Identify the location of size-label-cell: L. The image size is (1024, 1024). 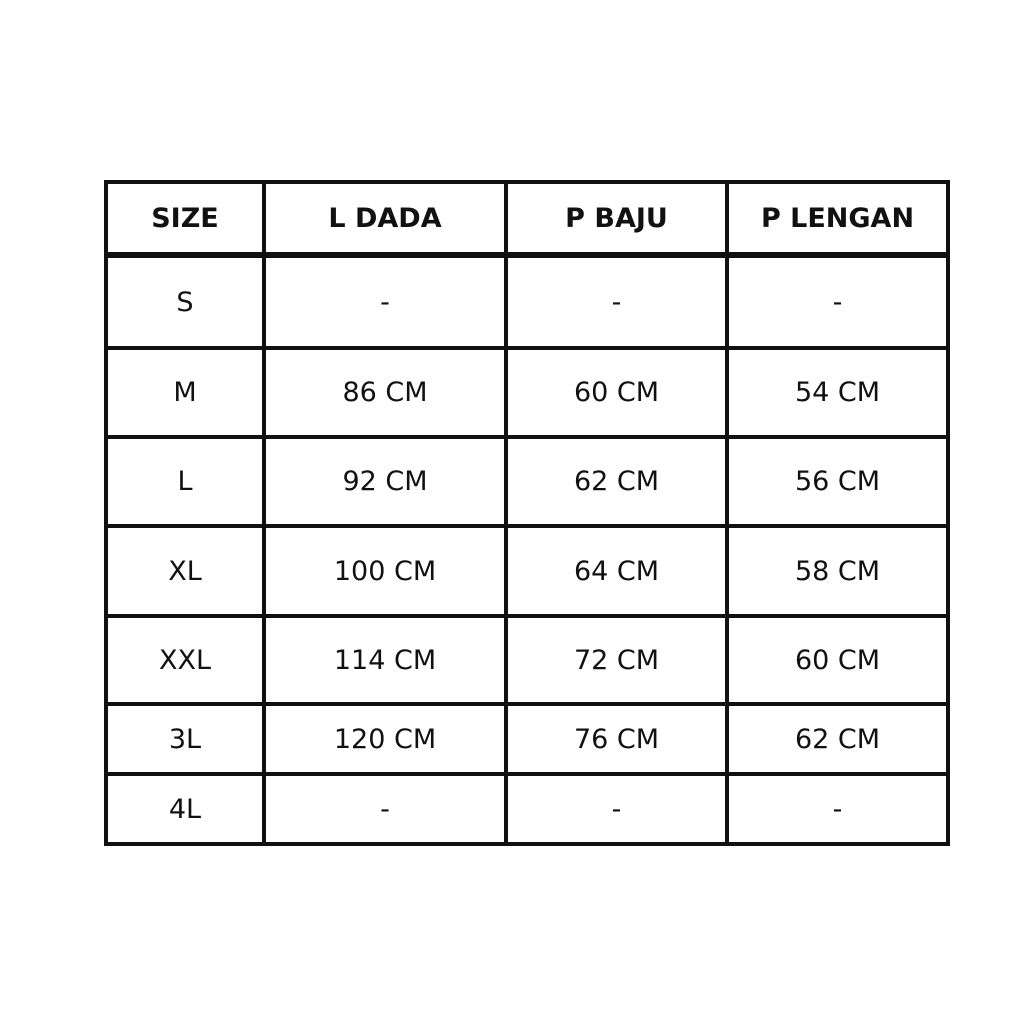
(187, 483).